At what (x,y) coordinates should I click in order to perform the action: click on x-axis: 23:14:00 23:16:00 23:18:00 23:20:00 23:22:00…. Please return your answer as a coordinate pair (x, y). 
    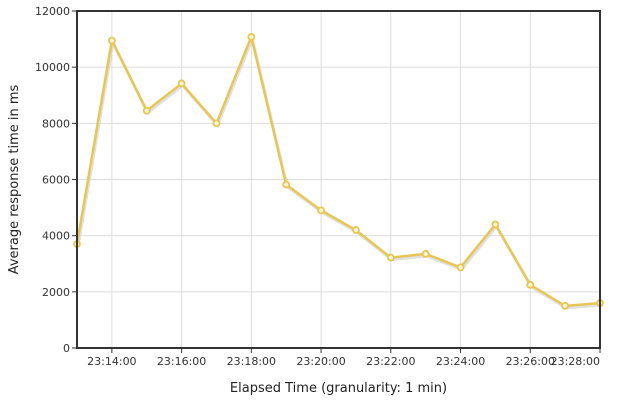
    Looking at the image, I should click on (344, 358).